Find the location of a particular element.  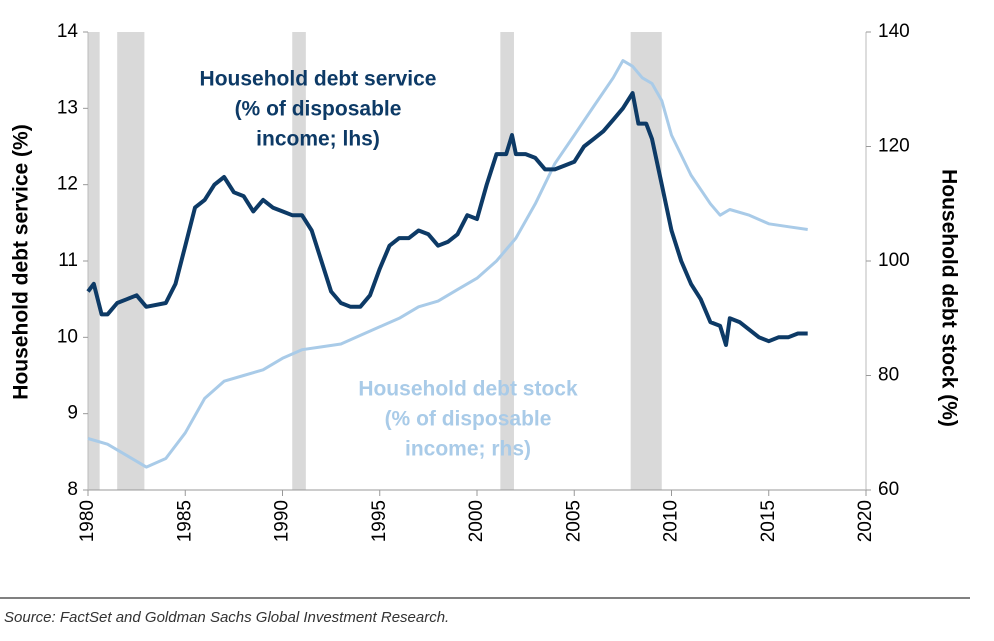

y2-tick-label: 80 is located at coordinates (888, 375).